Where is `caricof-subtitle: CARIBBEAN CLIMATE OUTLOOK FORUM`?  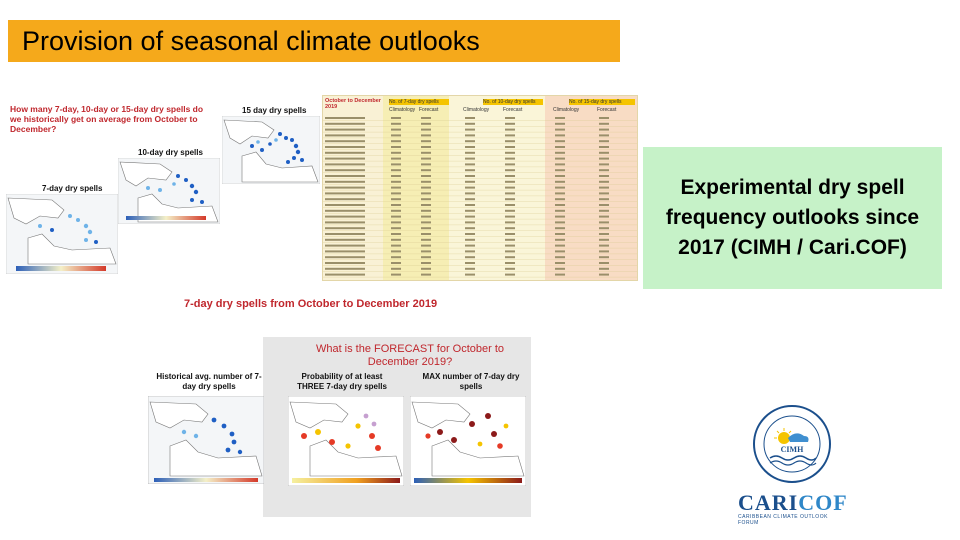 caricof-subtitle: CARIBBEAN CLIMATE OUTLOOK FORUM is located at coordinates (783, 520).